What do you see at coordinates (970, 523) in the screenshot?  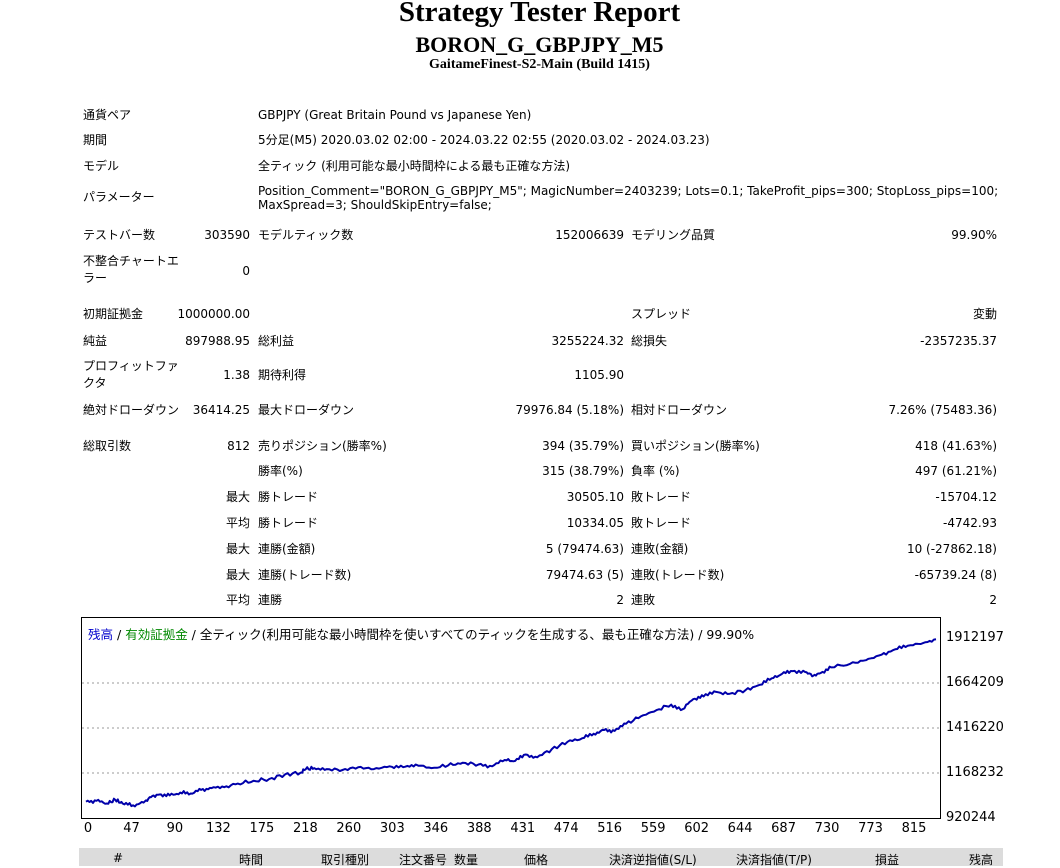 I see `avg-loss-value: -4742.93` at bounding box center [970, 523].